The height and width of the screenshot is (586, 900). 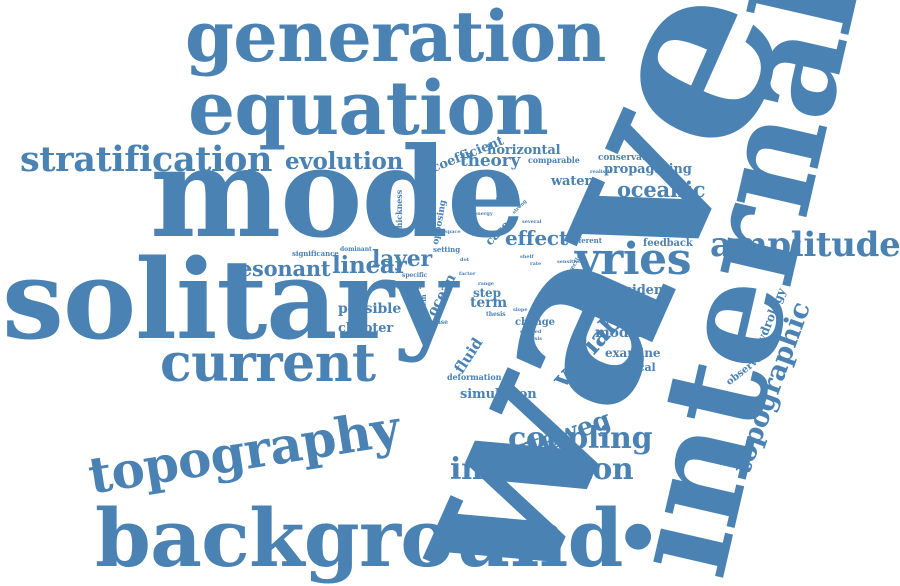 I want to click on word-study: study, so click(x=462, y=219).